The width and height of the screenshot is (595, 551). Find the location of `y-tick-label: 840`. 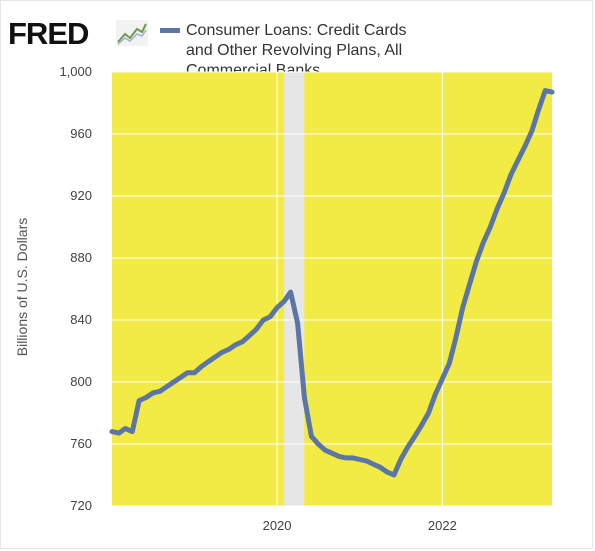

y-tick-label: 840 is located at coordinates (81, 319).